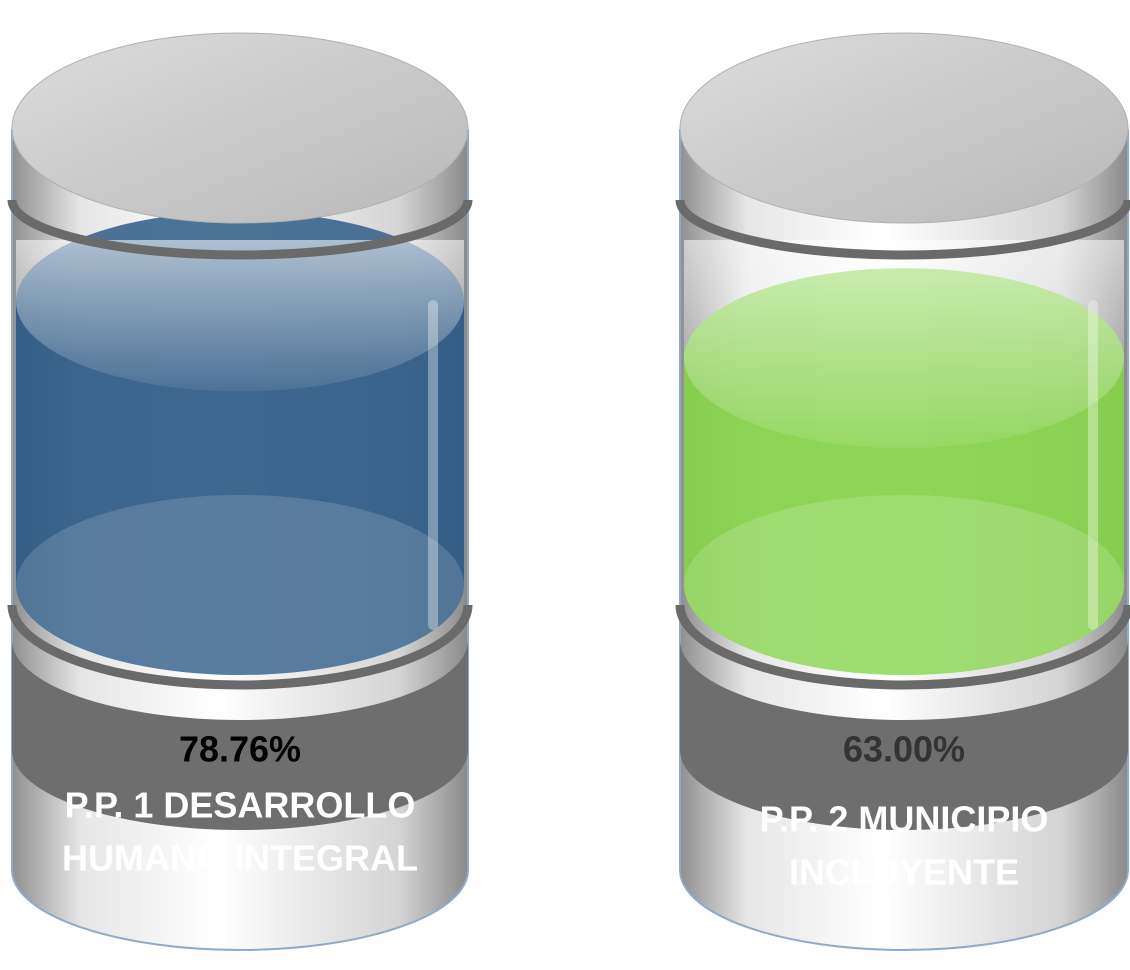 The image size is (1130, 970). What do you see at coordinates (240, 749) in the screenshot?
I see `value-label: 78.76%` at bounding box center [240, 749].